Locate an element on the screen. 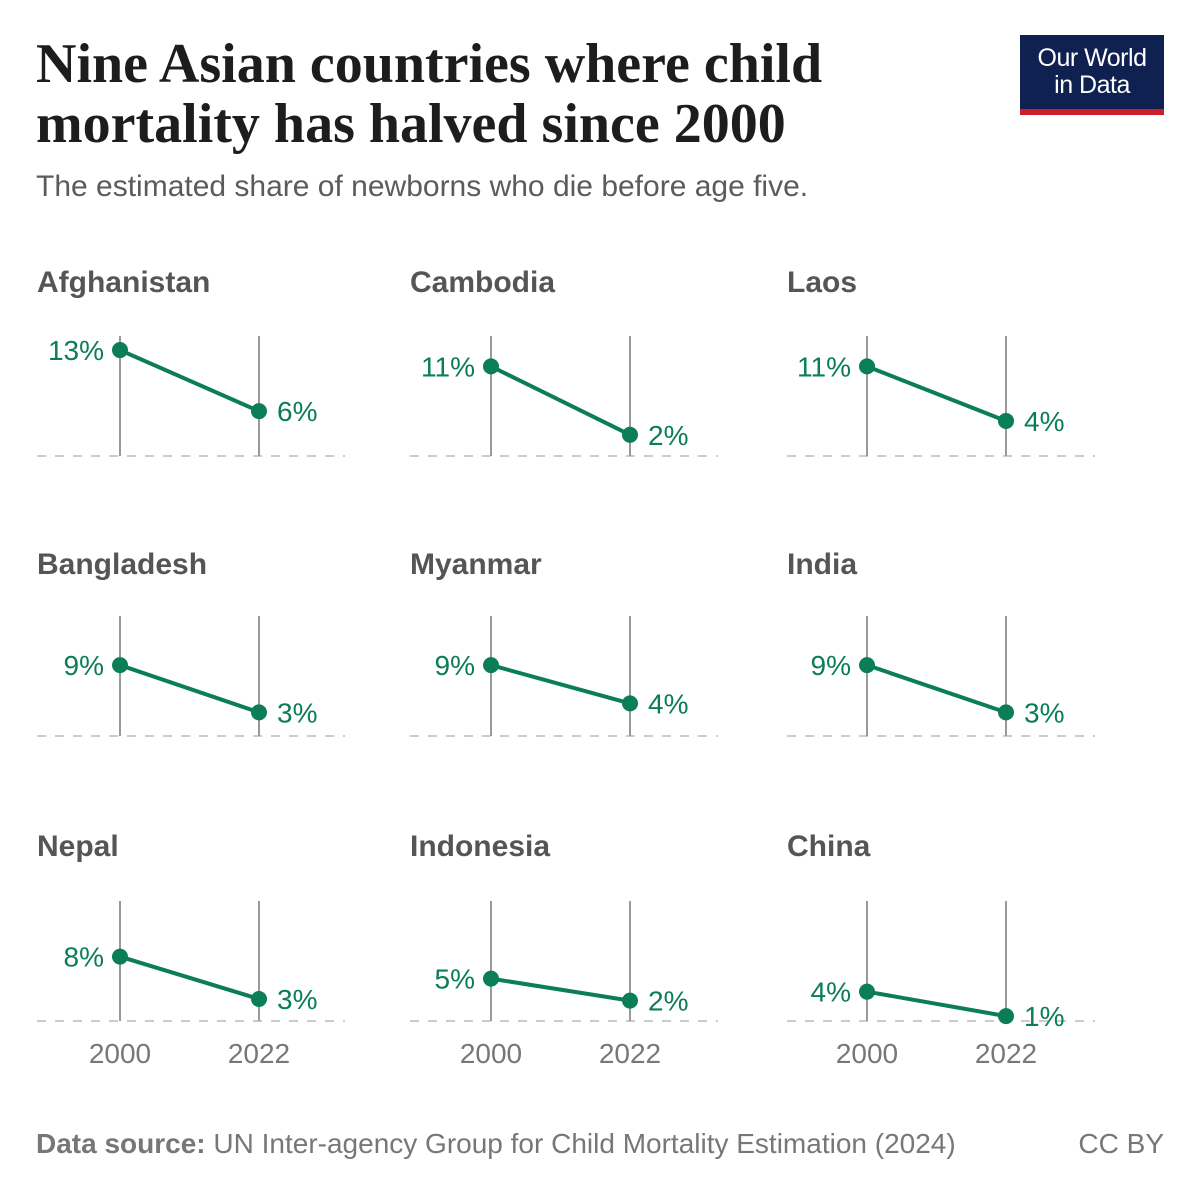 The width and height of the screenshot is (1200, 1200). source-label: Data source: is located at coordinates (121, 1143).